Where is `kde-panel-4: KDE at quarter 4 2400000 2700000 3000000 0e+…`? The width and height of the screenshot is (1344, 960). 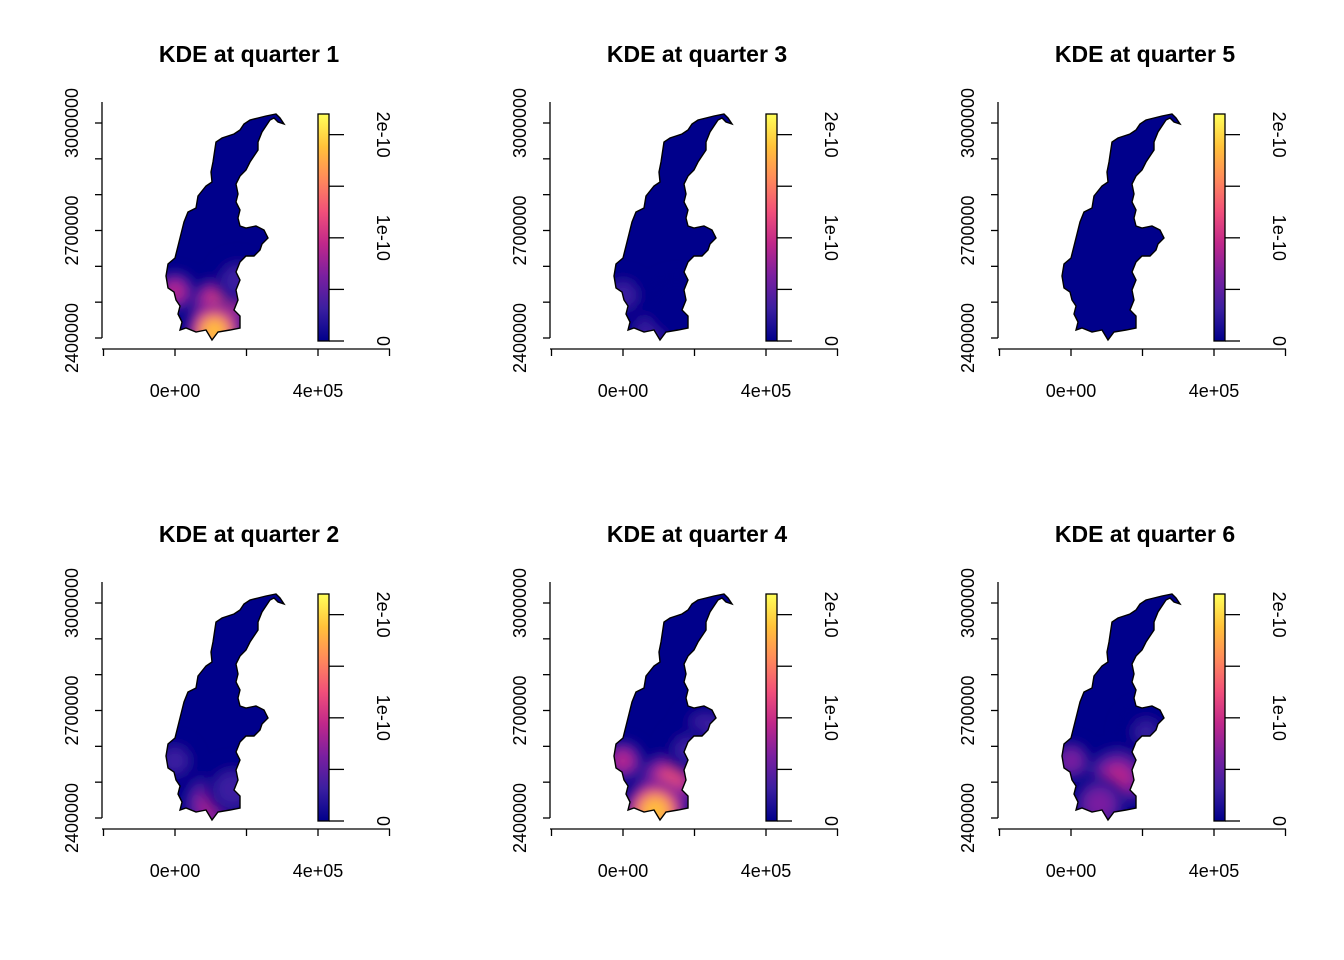
kde-panel-4: KDE at quarter 4 2400000 2700000 3000000 0e+… is located at coordinates (675, 701).